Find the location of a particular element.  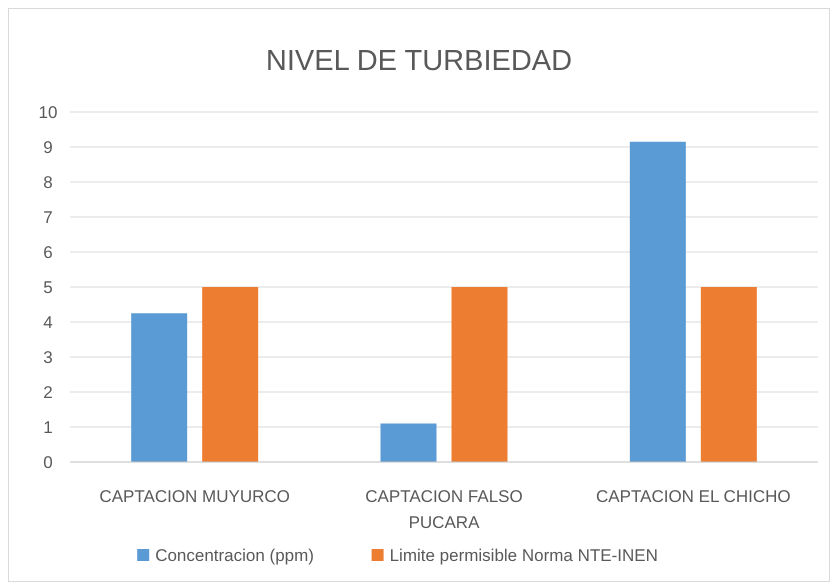

y-tick-label: 10 is located at coordinates (48, 112).